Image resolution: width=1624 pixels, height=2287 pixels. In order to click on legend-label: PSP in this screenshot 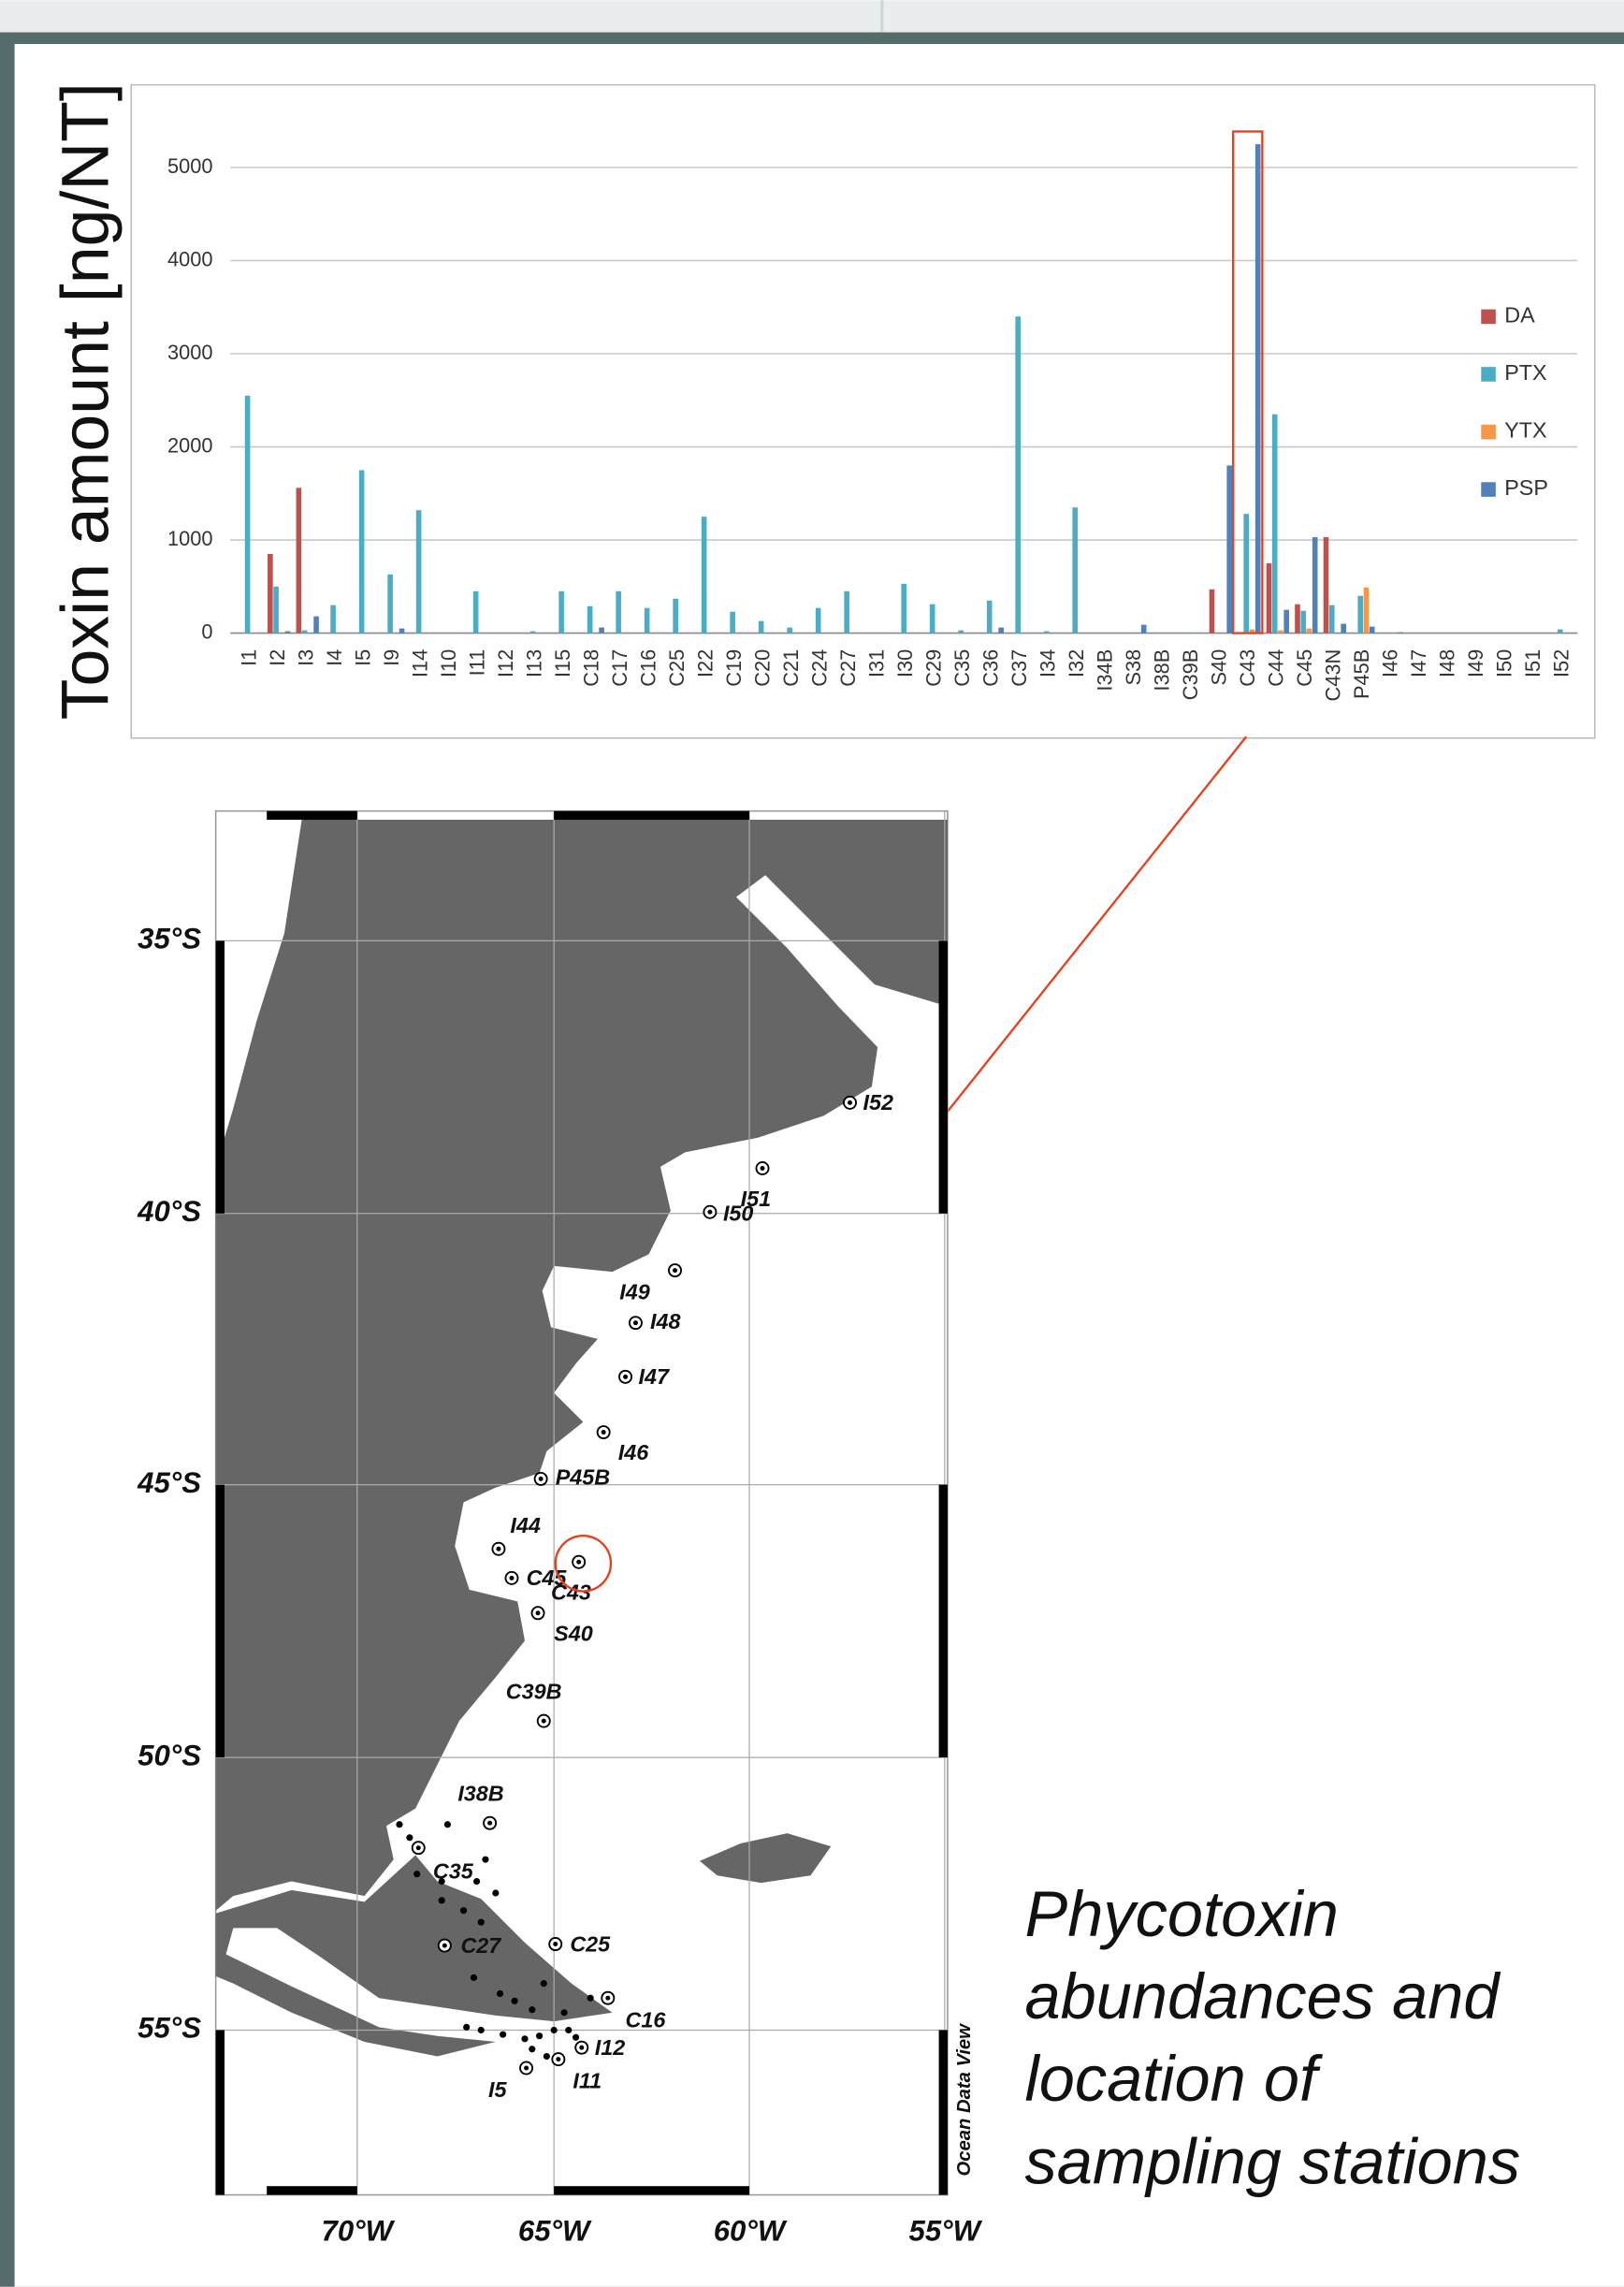, I will do `click(1526, 487)`.